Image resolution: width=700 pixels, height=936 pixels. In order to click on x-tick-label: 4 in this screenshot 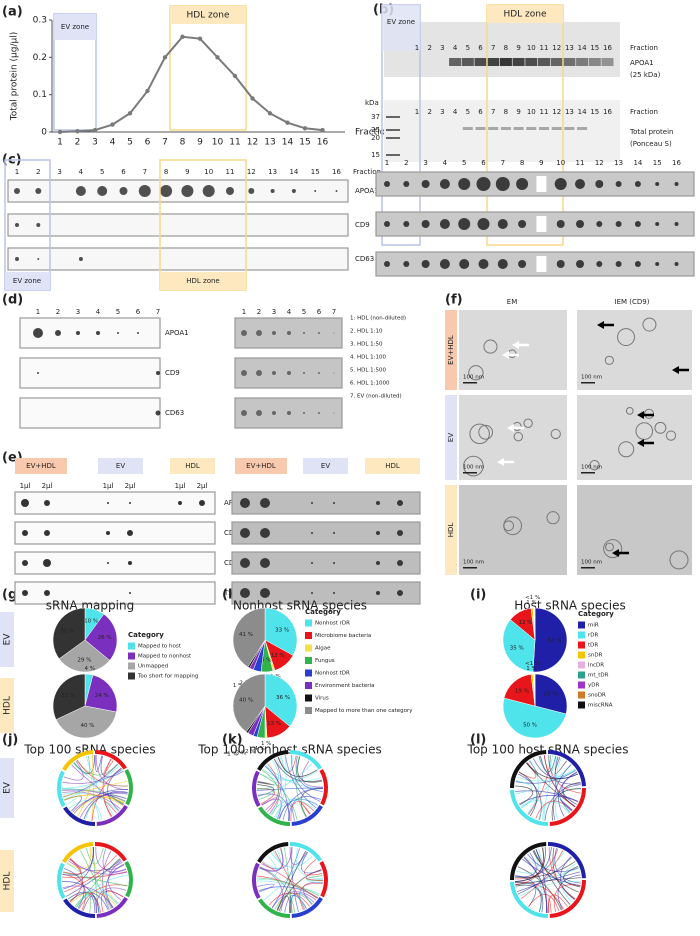, I will do `click(113, 143)`.